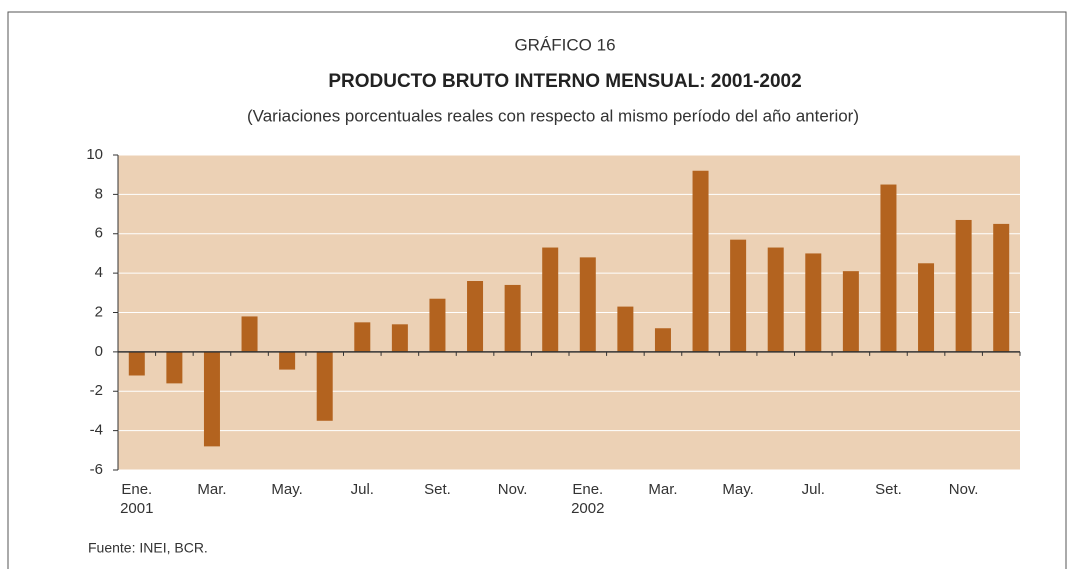 This screenshot has height=569, width=1076. I want to click on y-tick-label: 4, so click(99, 272).